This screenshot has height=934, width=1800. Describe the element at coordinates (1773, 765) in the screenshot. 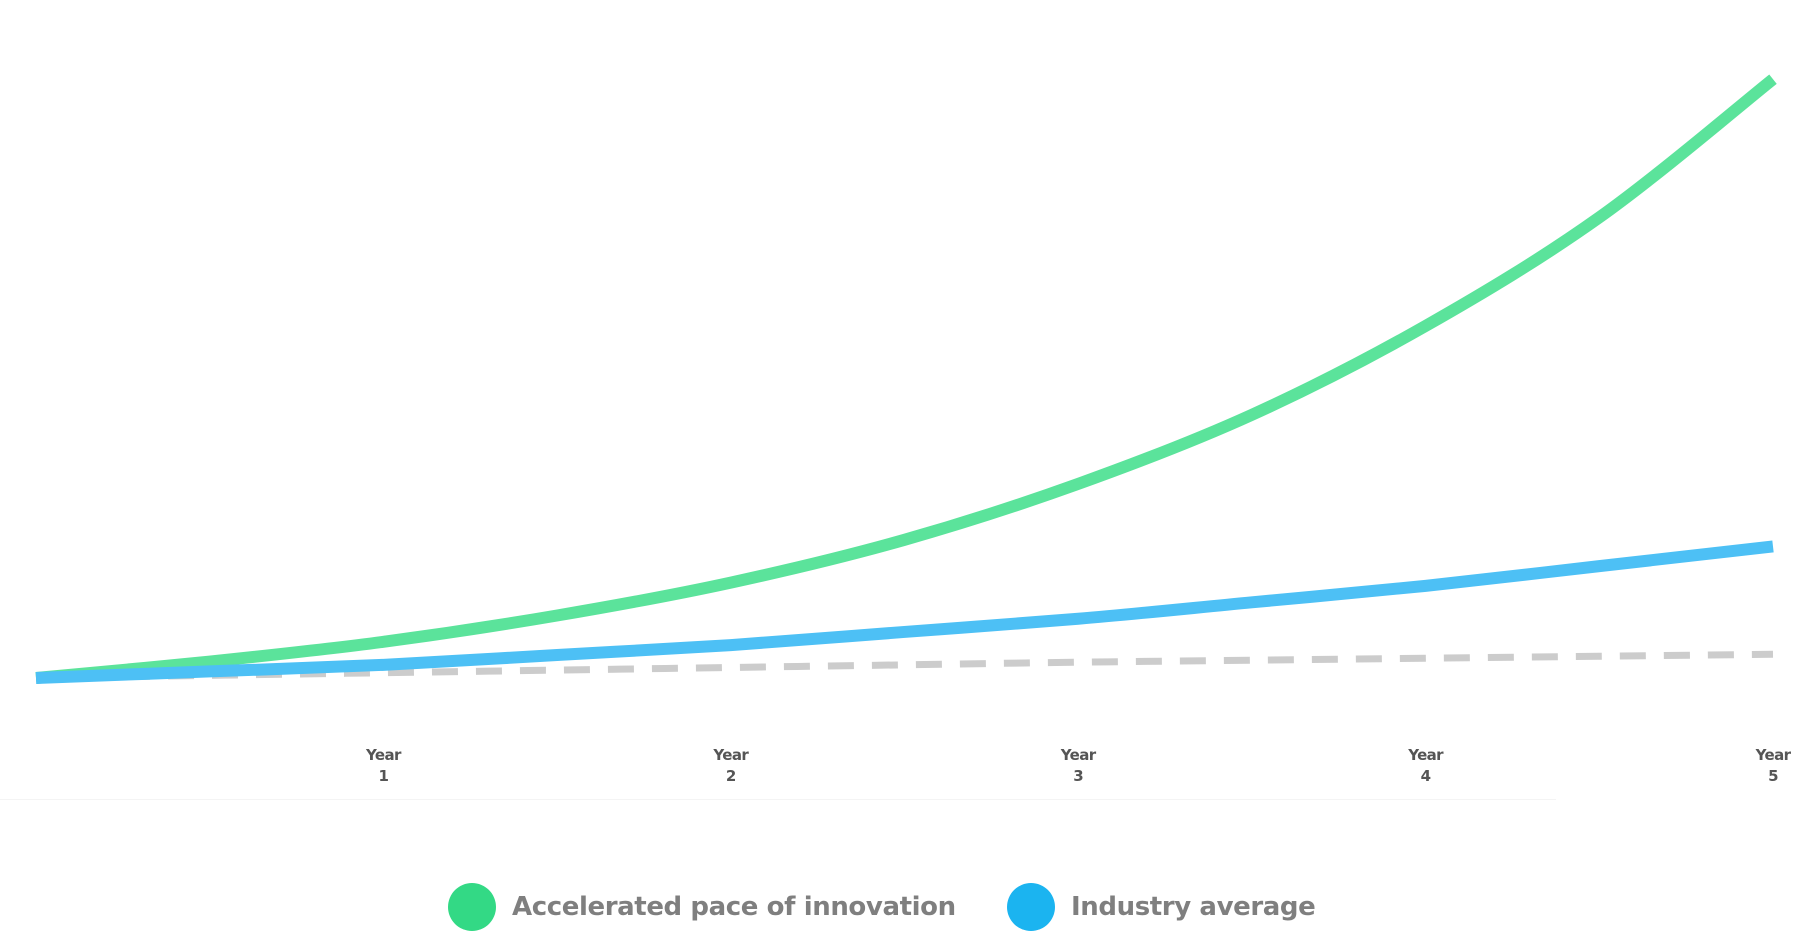

I see `x-tick-label-5: Year 5` at that location.